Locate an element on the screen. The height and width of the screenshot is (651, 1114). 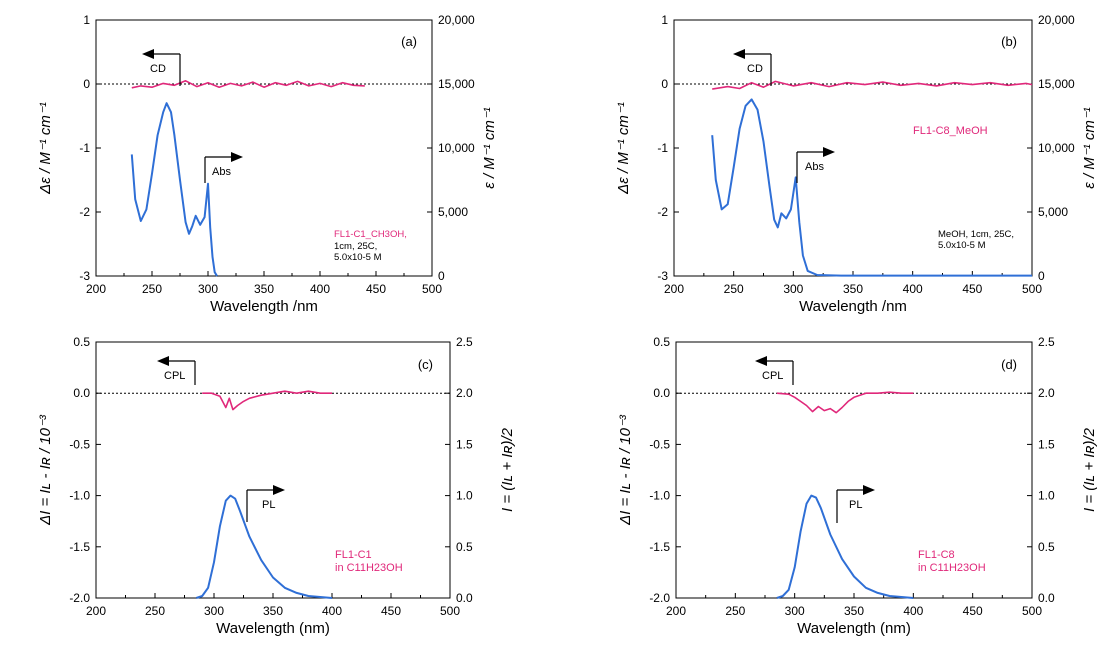
y-right-tick-label: 2.5 is located at coordinates (464, 342).